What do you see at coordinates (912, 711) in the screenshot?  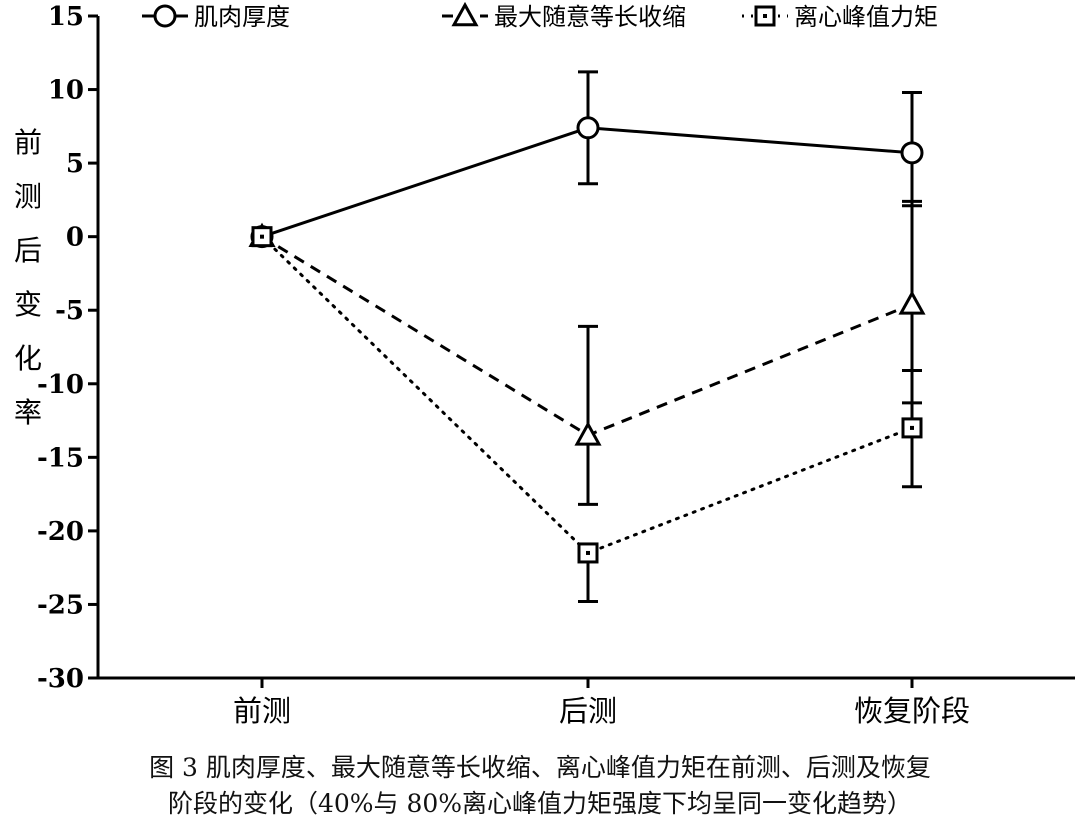 I see `x-tick-label: 恢复阶段` at bounding box center [912, 711].